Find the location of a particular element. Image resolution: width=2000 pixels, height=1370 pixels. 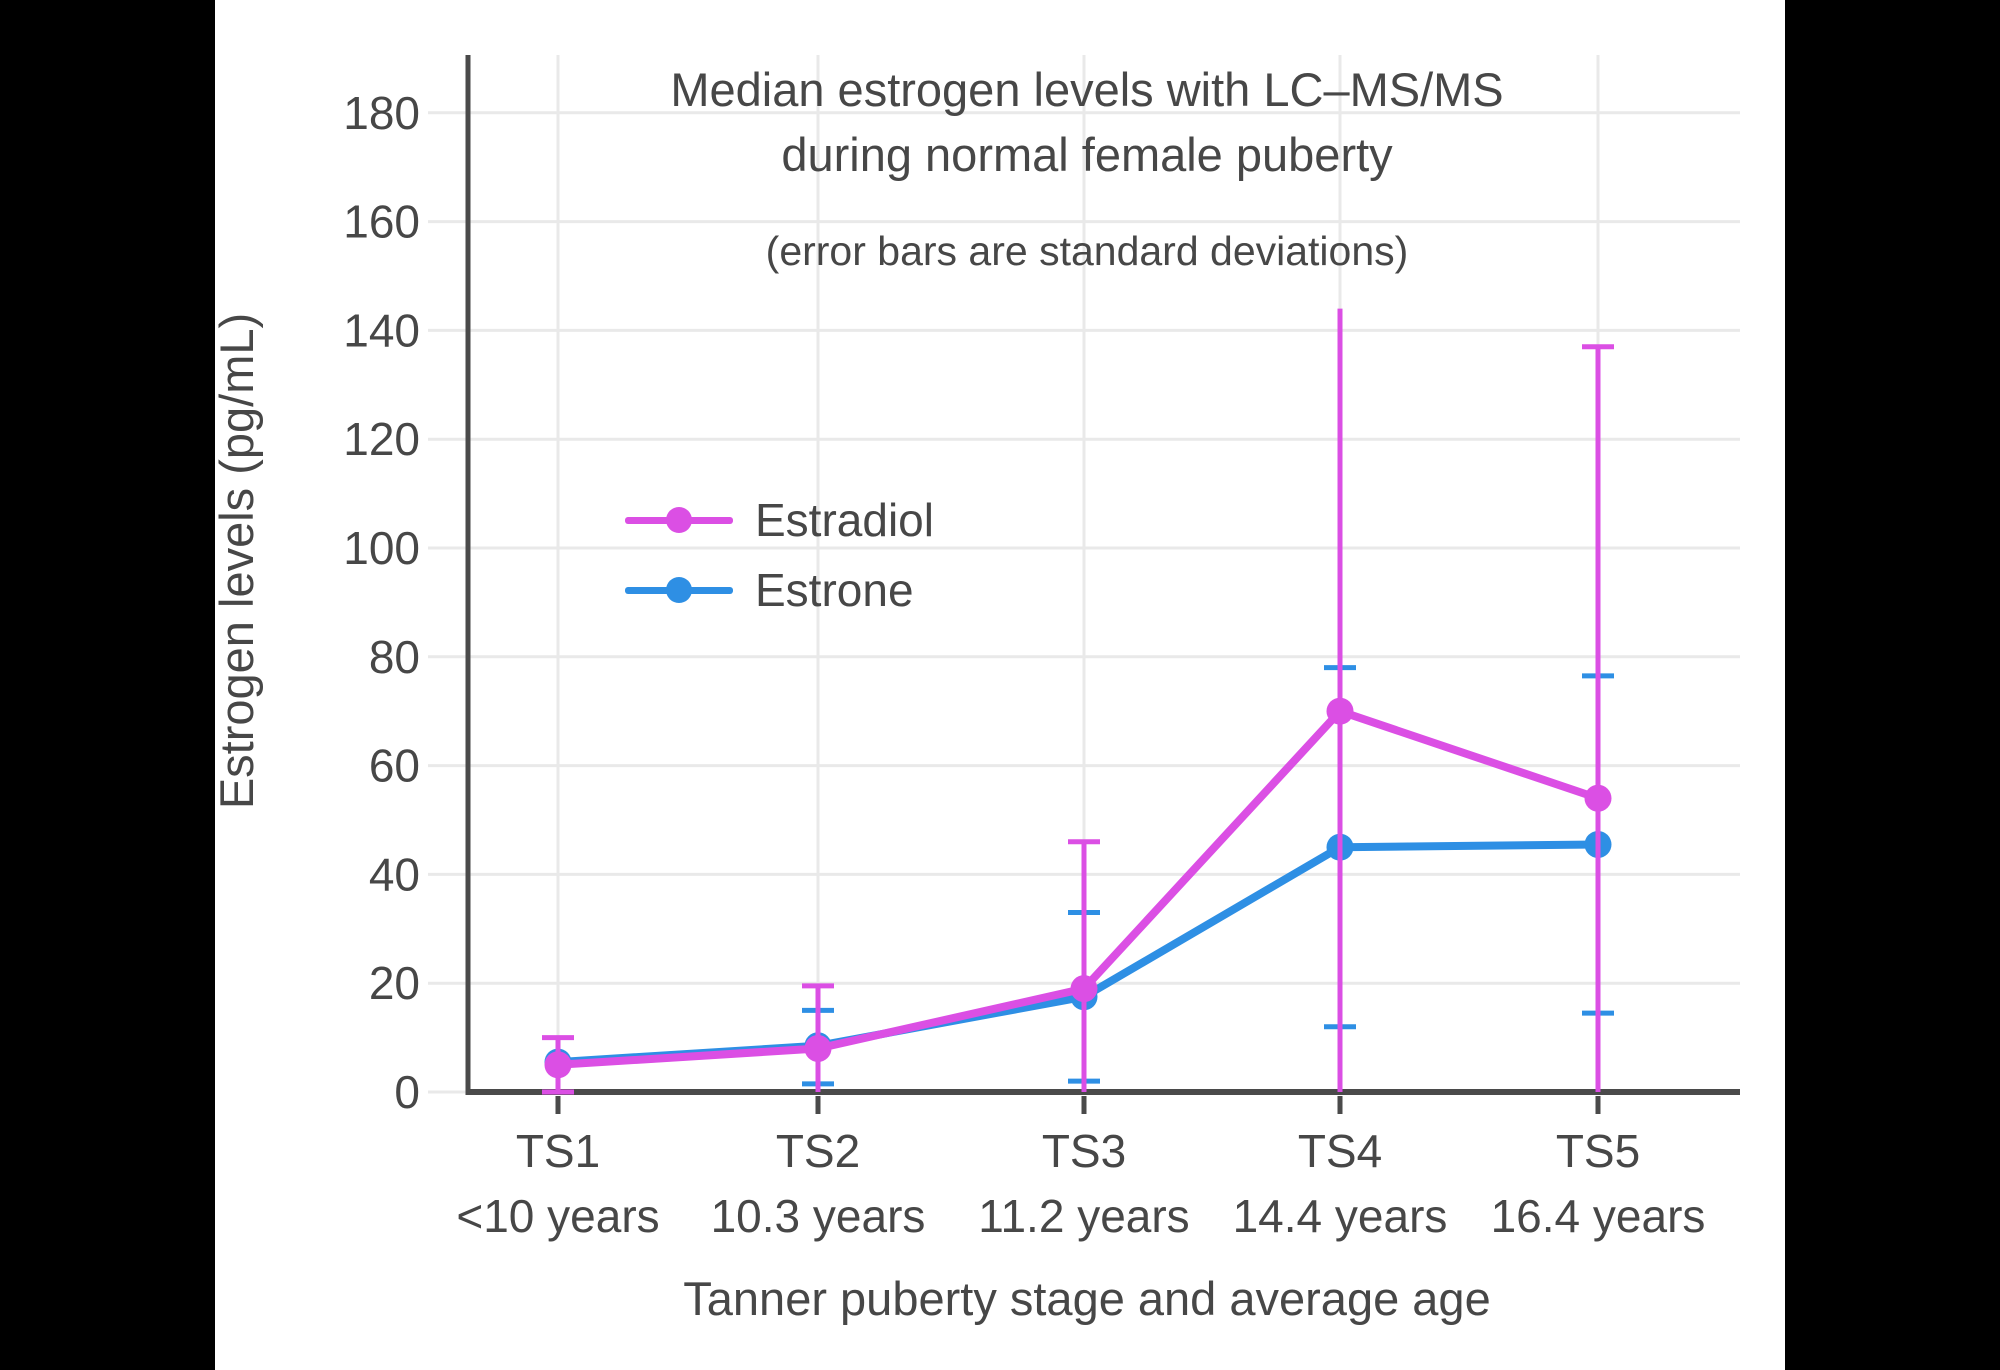

chart-title-line2: during normal female puberty is located at coordinates (1087, 154).